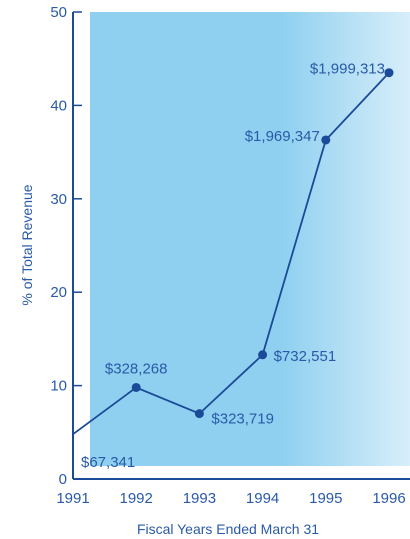 The width and height of the screenshot is (410, 539). What do you see at coordinates (58, 12) in the screenshot?
I see `y-tick-label: 50` at bounding box center [58, 12].